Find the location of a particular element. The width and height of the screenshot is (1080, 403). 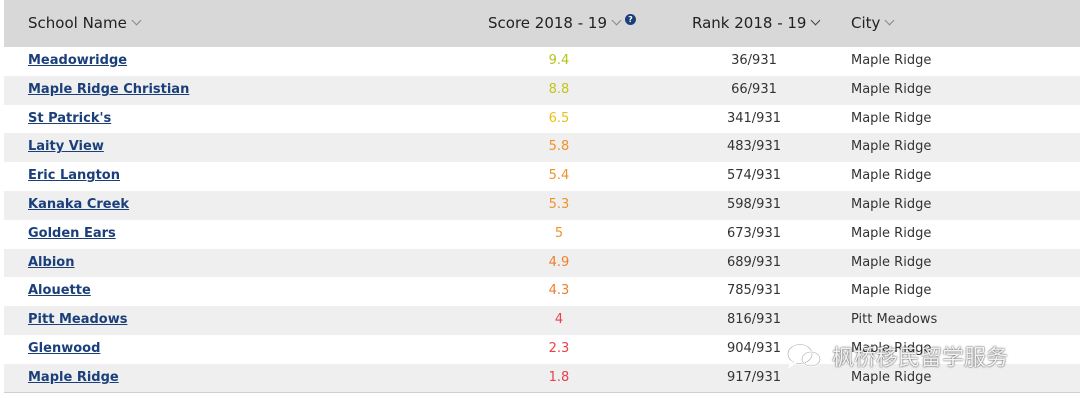

rank-value: 574/931 is located at coordinates (753, 176).